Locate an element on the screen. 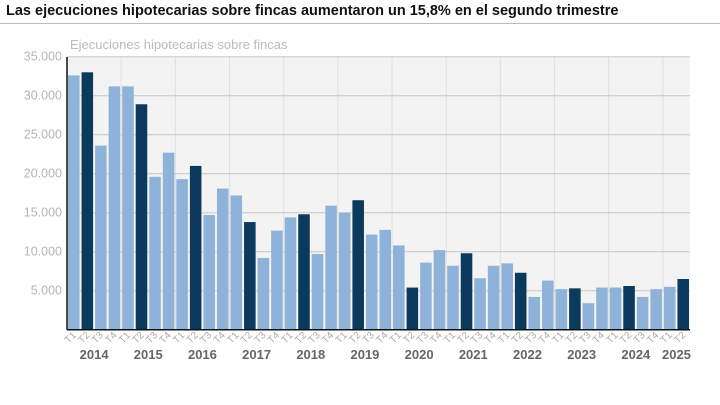  y-tick-label: 10.000 is located at coordinates (43, 252).